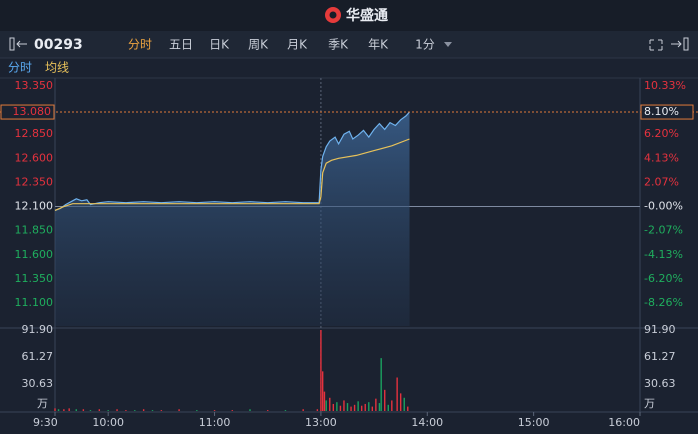 The image size is (698, 434). I want to click on collapse-icon, so click(680, 44).